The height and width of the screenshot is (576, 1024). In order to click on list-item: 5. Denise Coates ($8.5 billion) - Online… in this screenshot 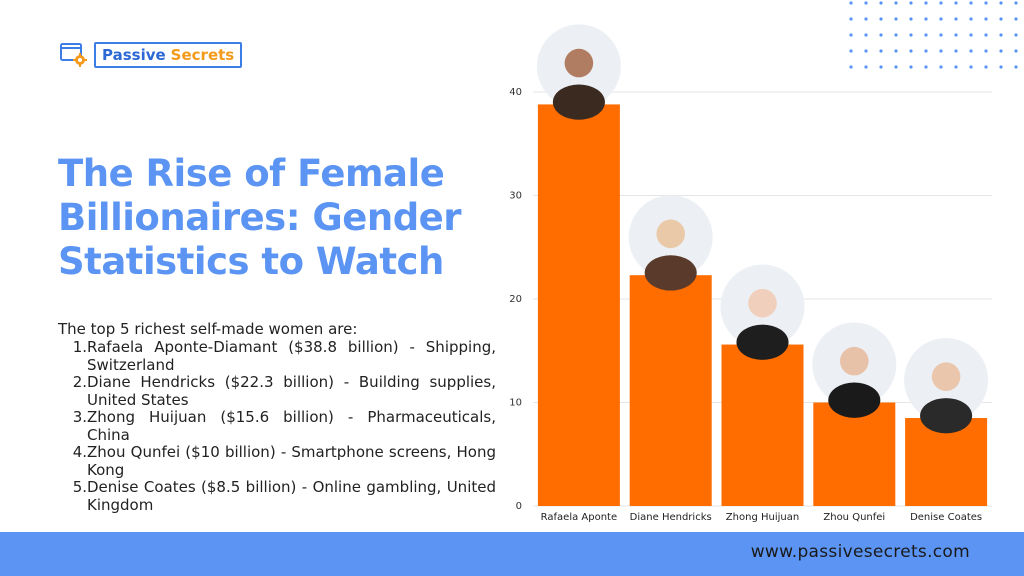, I will do `click(277, 496)`.